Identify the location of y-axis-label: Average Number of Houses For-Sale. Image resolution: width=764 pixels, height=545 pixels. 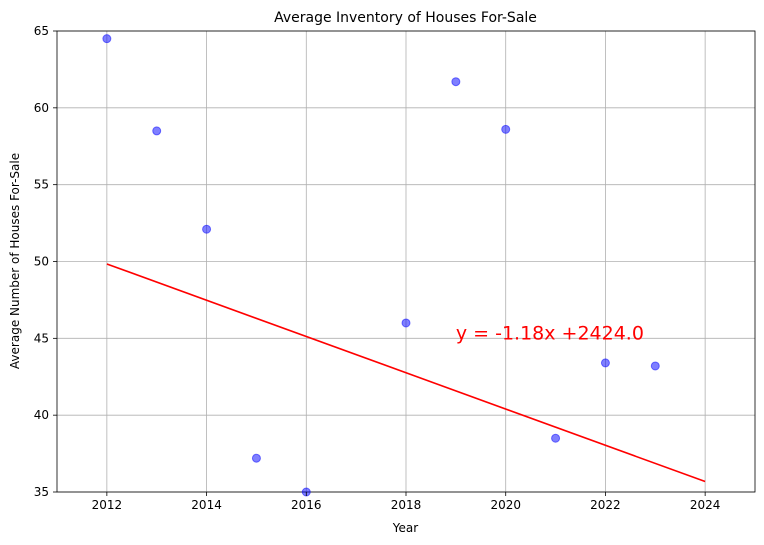
(15, 261).